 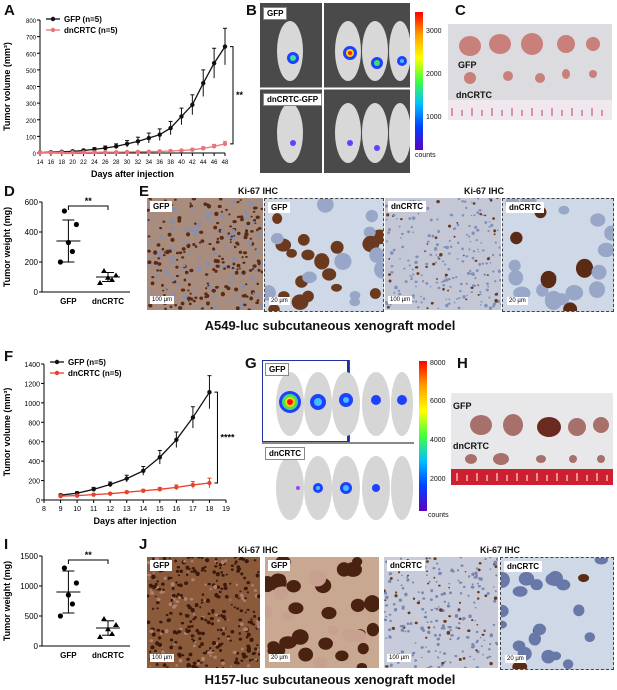 What do you see at coordinates (34, 482) in the screenshot?
I see `y-tick-label: 200` at bounding box center [34, 482].